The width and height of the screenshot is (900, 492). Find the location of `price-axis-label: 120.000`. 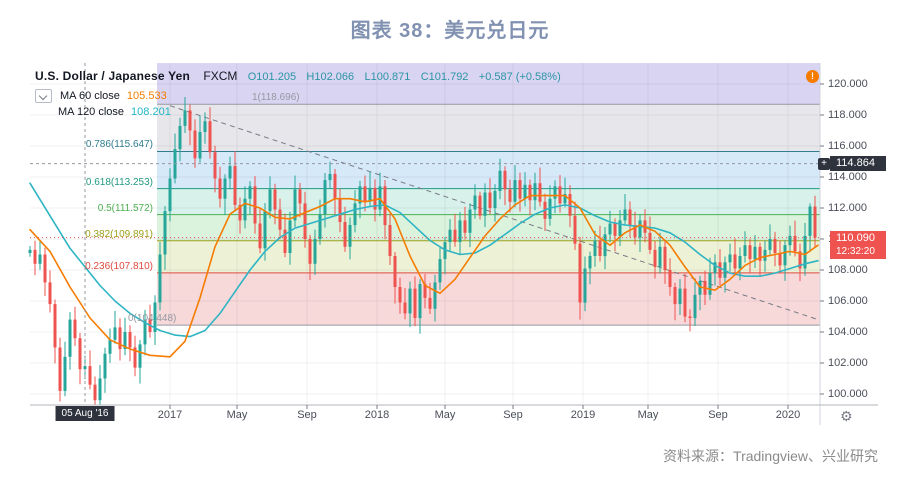

price-axis-label: 120.000 is located at coordinates (848, 84).